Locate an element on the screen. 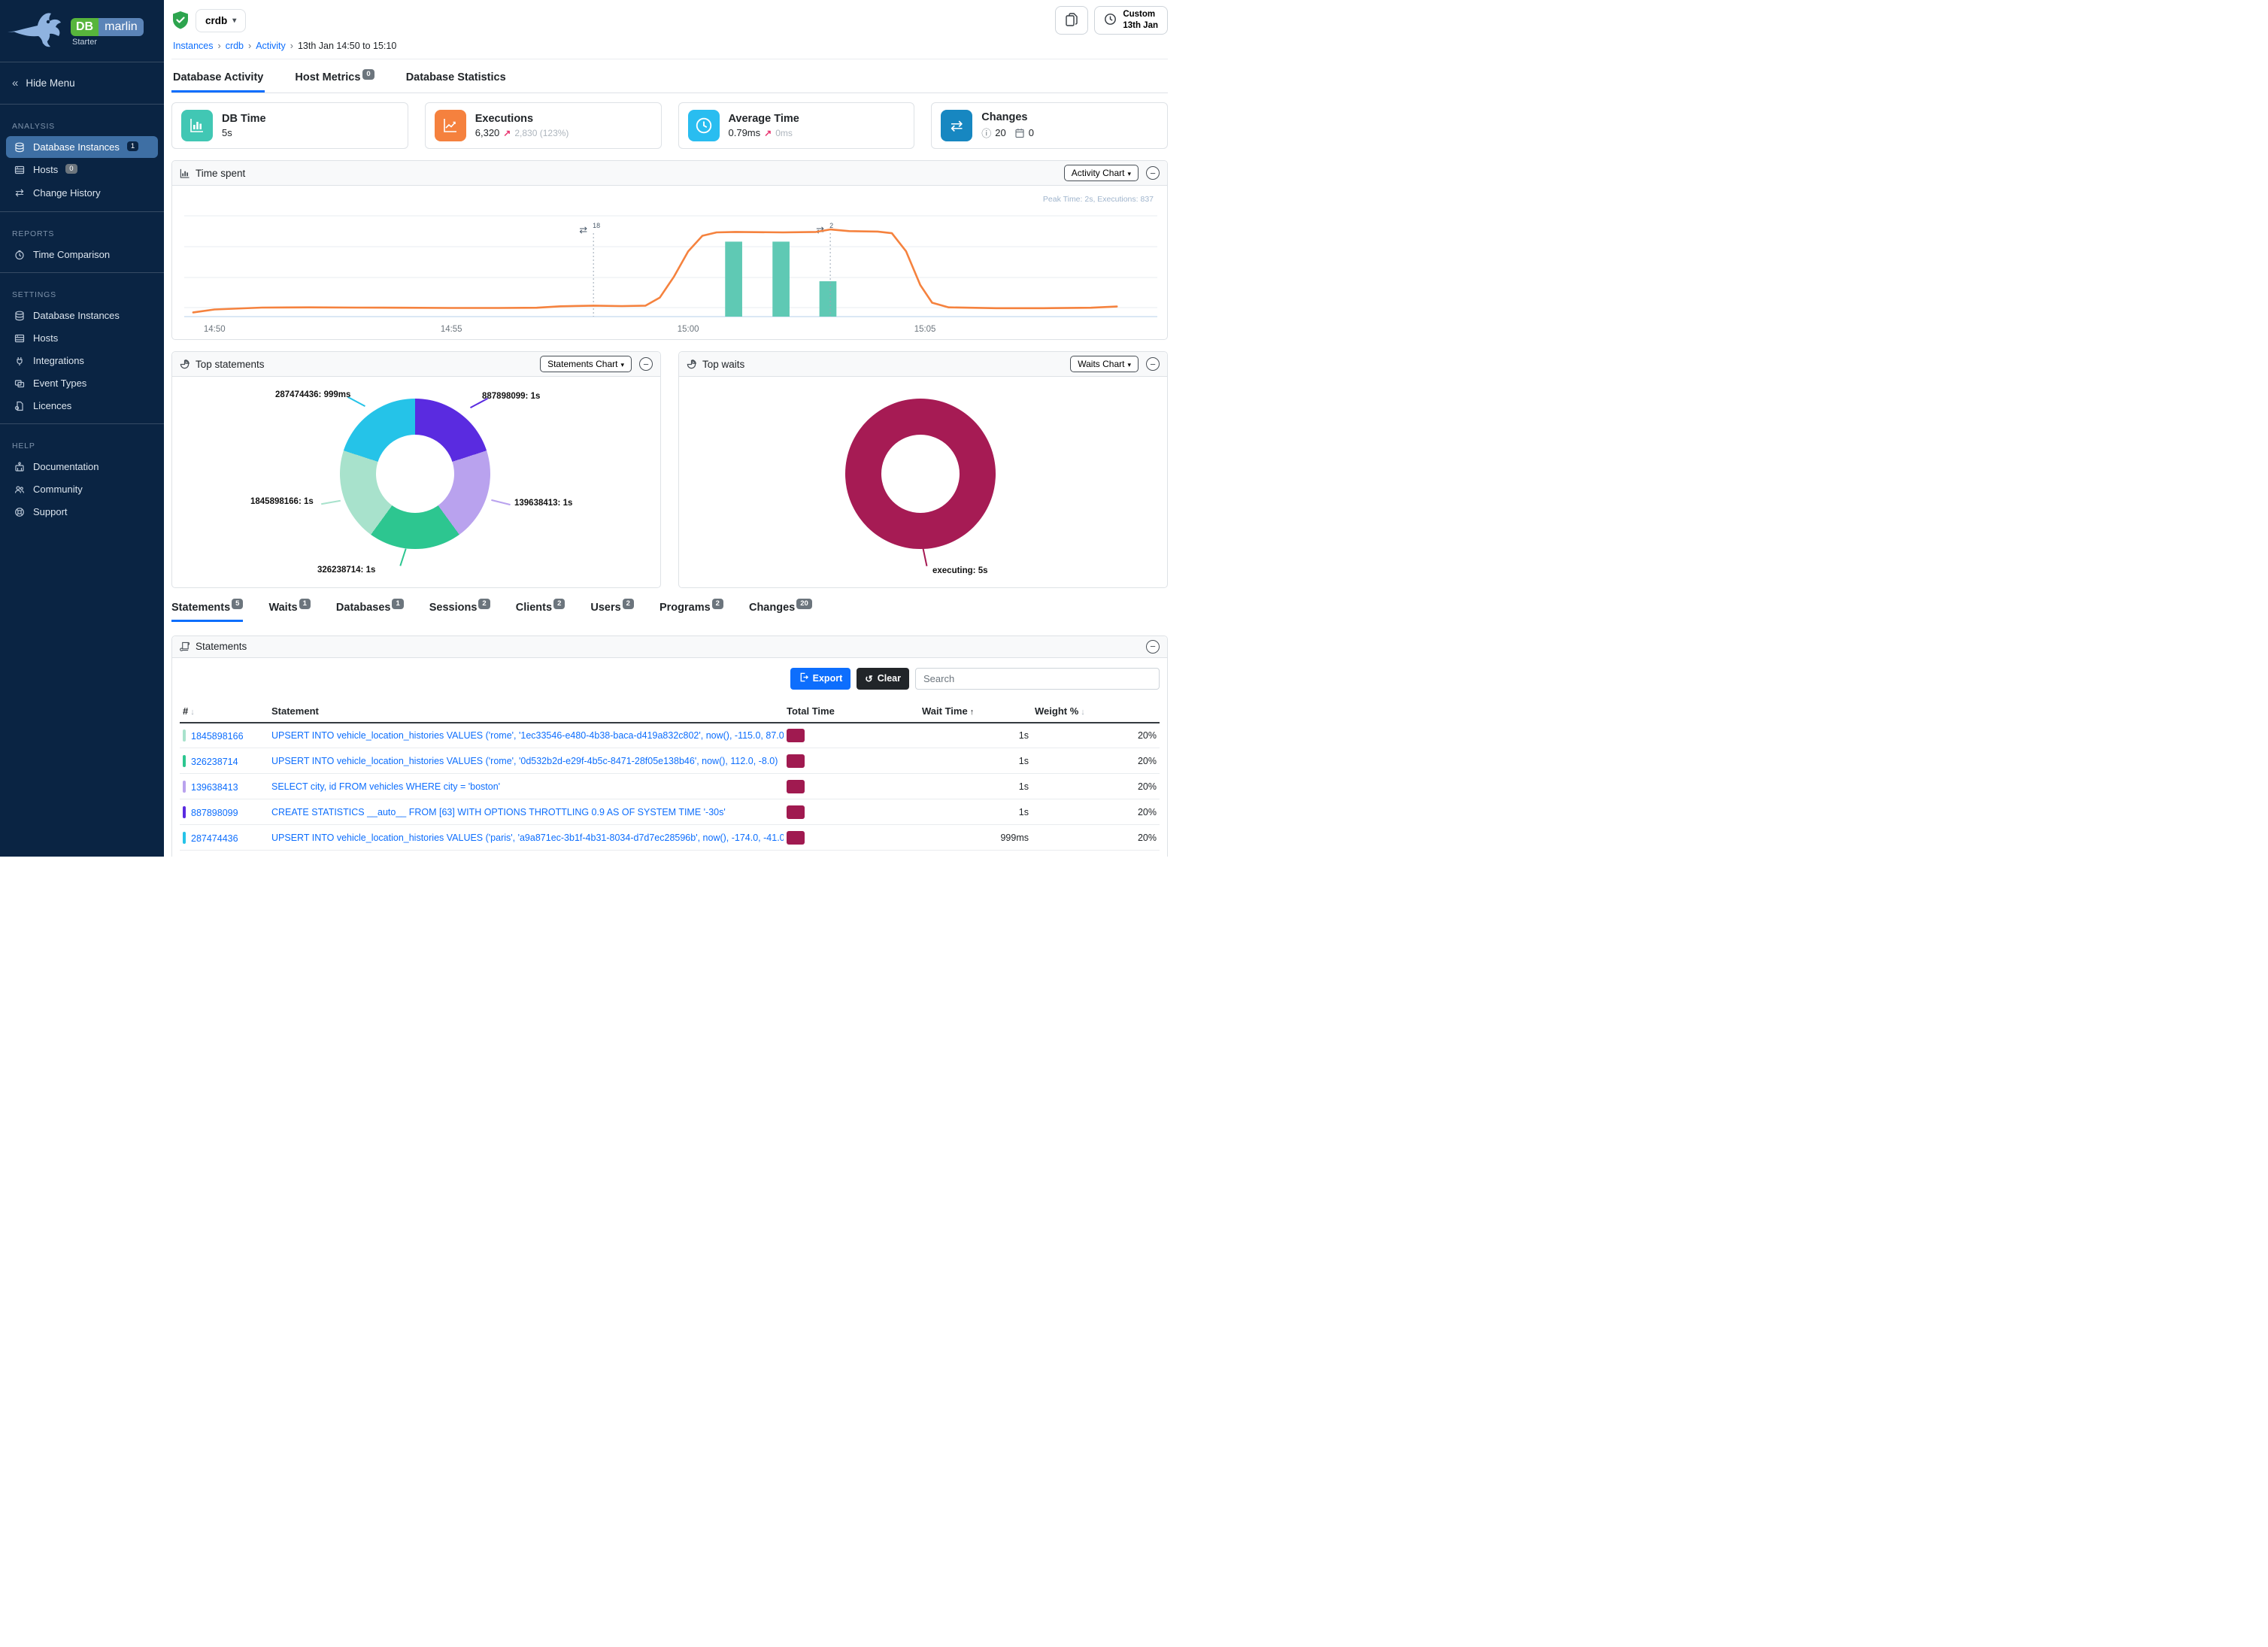 This screenshot has height=1647, width=2268. sidebar-item-integrations: Integrations is located at coordinates (82, 361).